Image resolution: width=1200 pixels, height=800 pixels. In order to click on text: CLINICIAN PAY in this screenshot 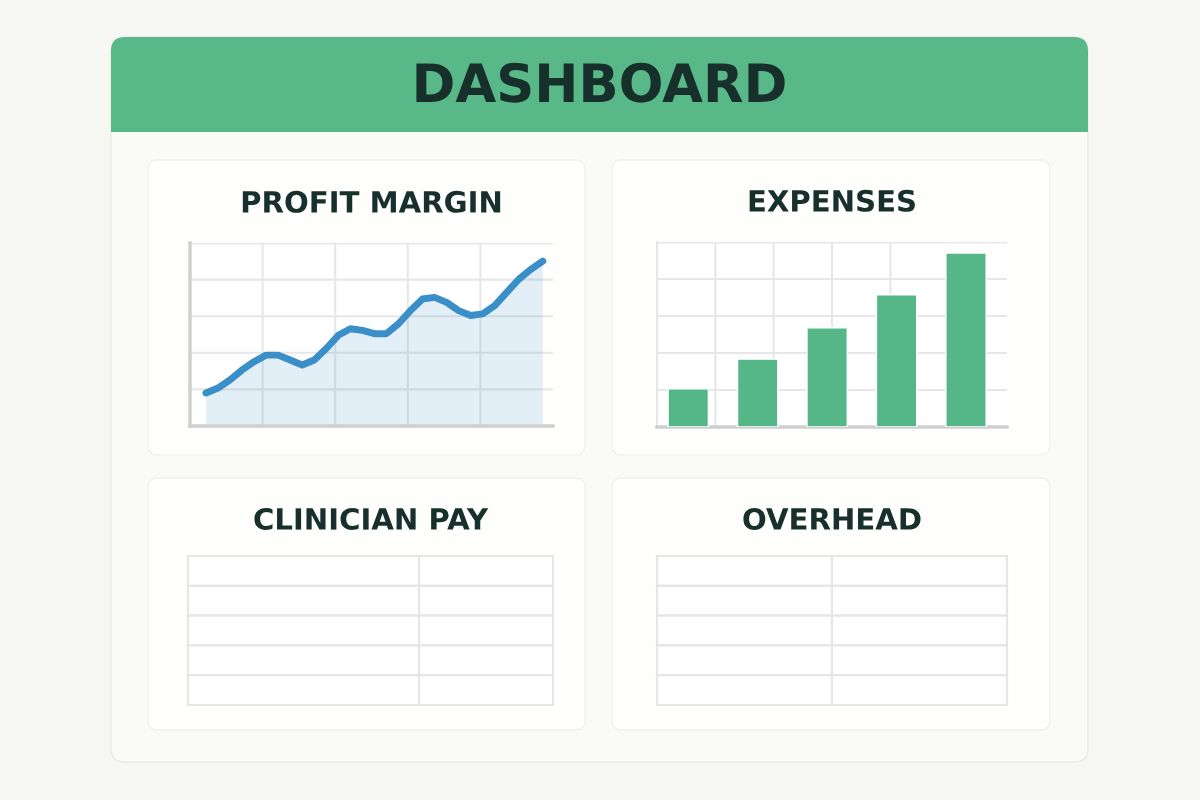, I will do `click(371, 519)`.